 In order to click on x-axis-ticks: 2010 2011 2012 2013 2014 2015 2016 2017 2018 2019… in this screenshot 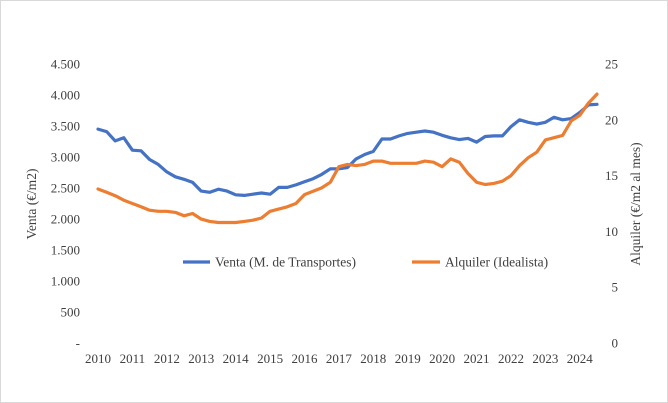, I will do `click(339, 358)`.